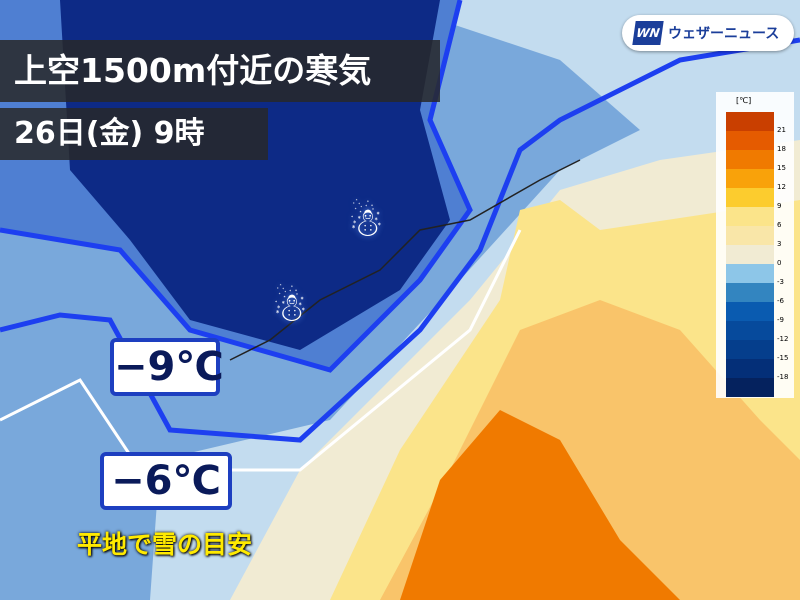 This screenshot has height=600, width=800. What do you see at coordinates (648, 33) in the screenshot?
I see `wn-logo-mark: WN` at bounding box center [648, 33].